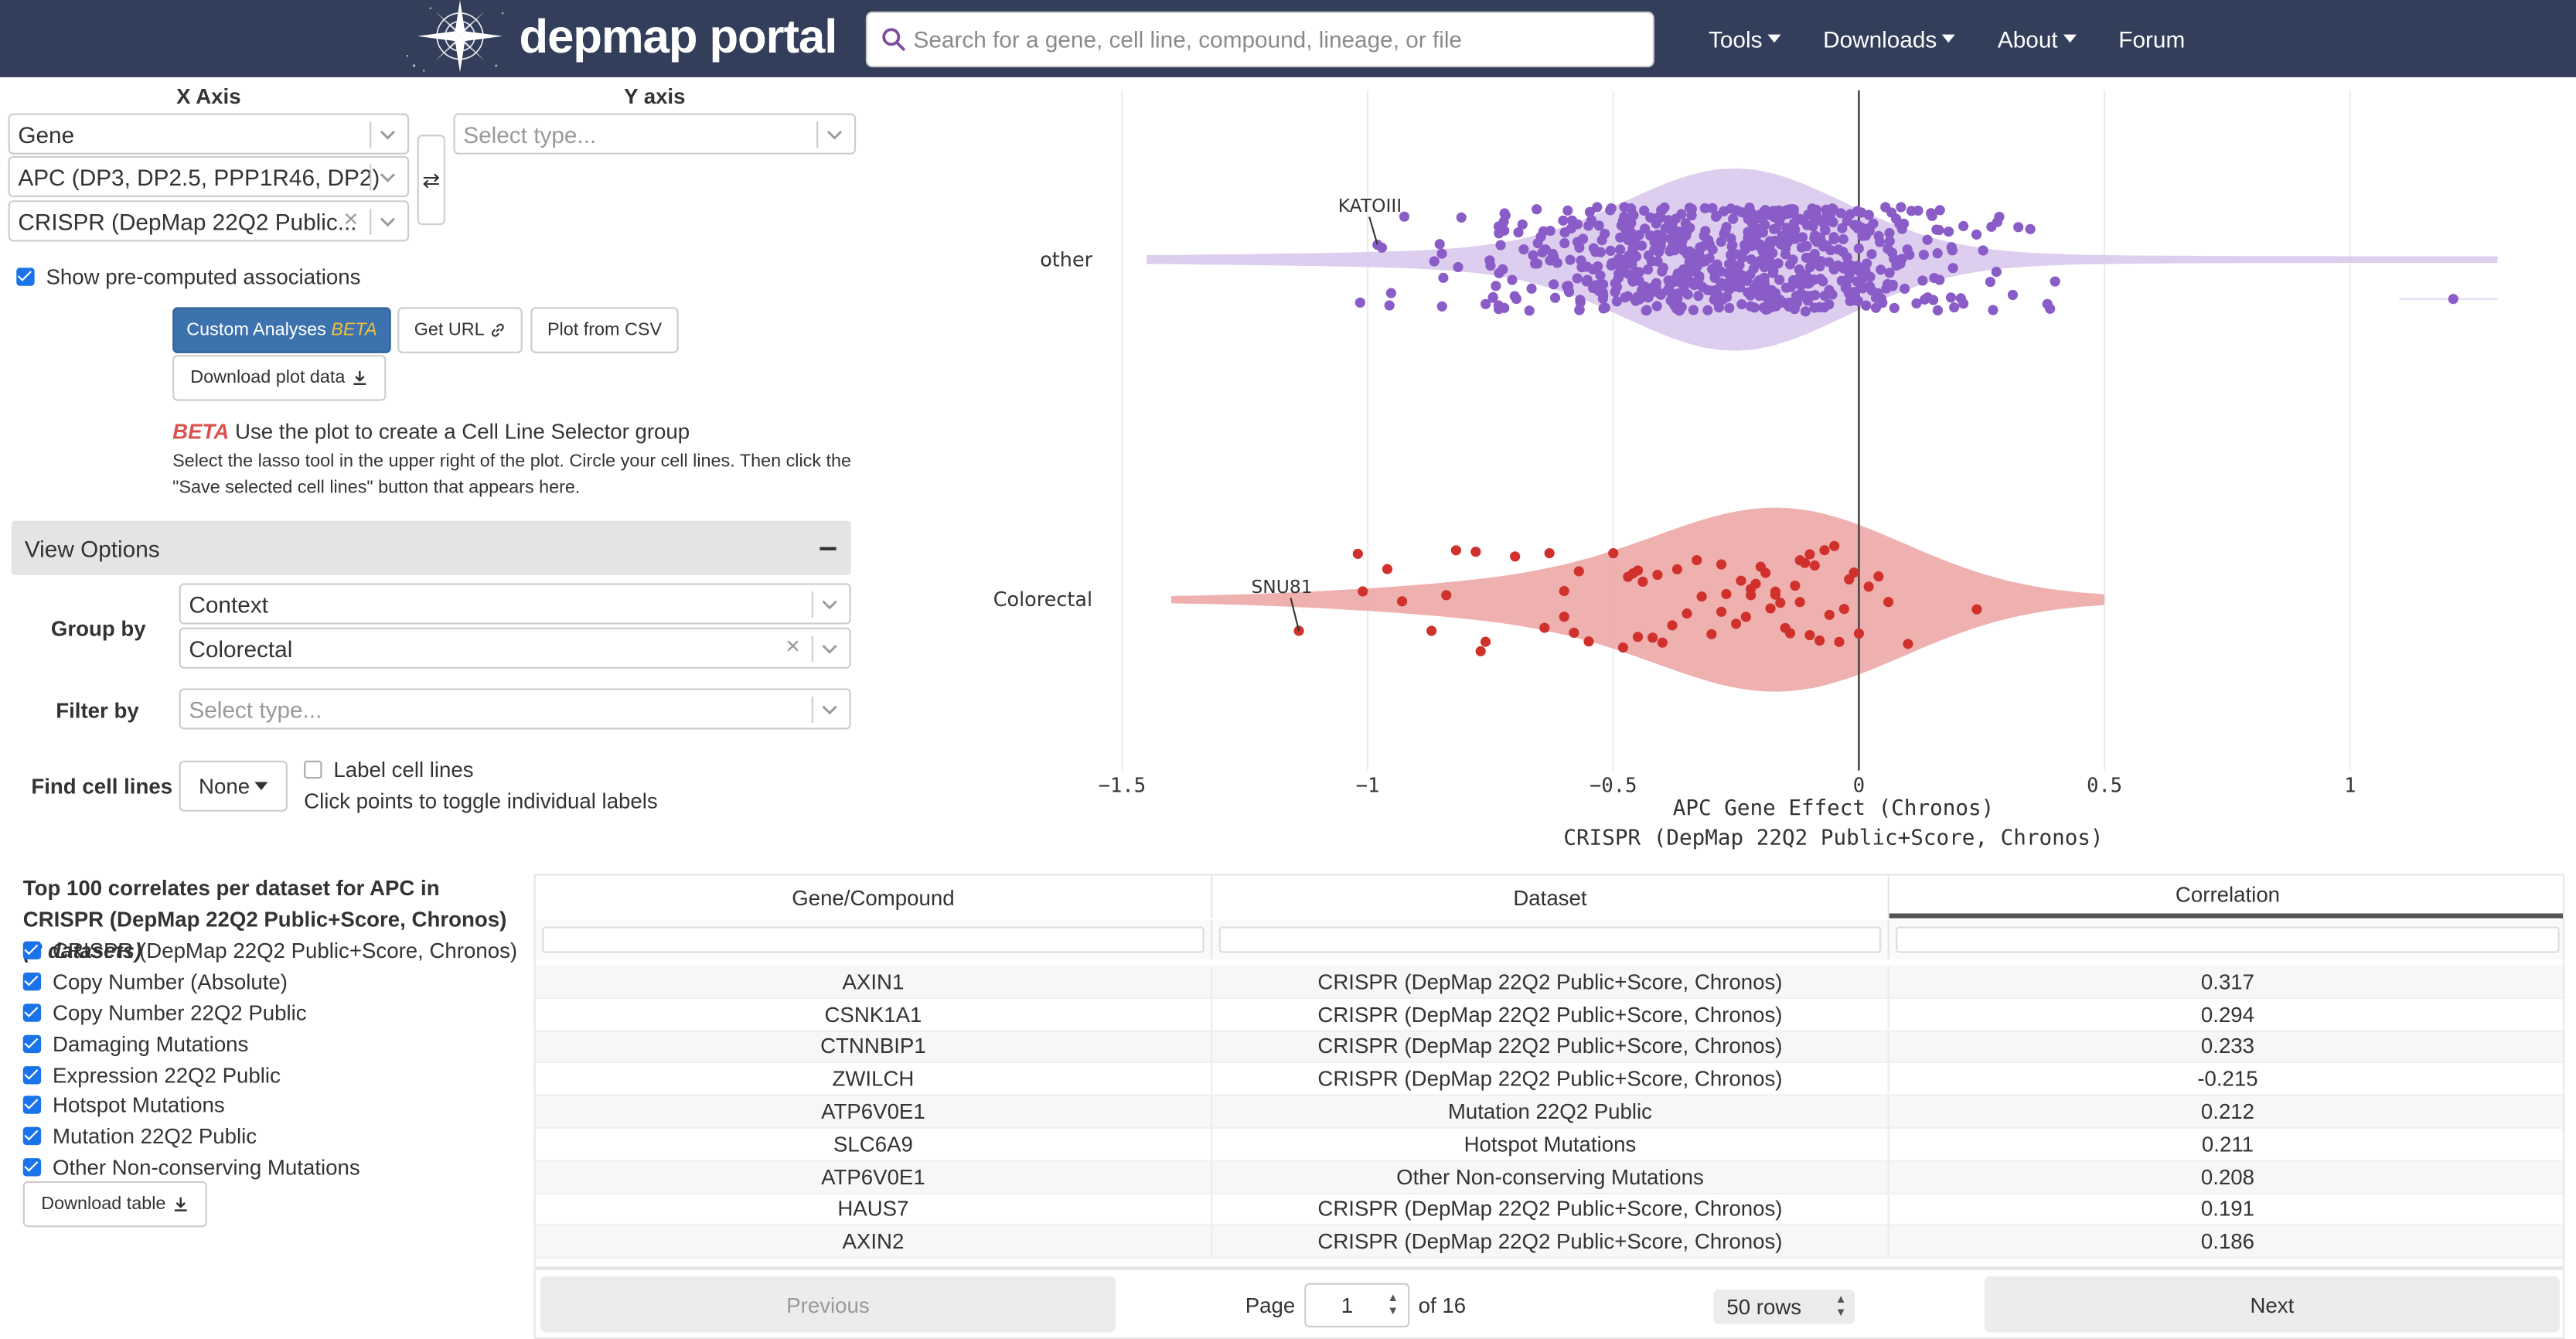  I want to click on clear-icon: ×, so click(351, 219).